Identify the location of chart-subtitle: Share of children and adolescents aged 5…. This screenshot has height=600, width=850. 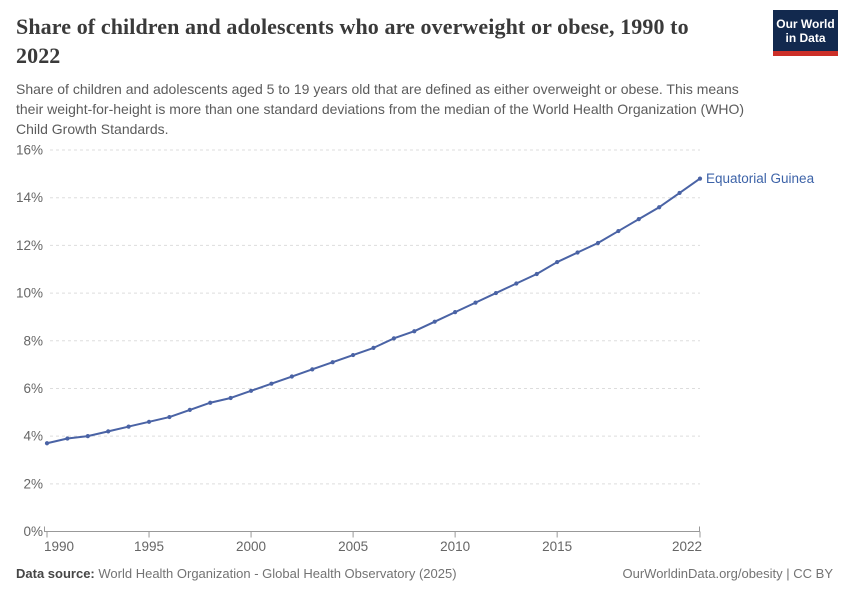
(380, 109).